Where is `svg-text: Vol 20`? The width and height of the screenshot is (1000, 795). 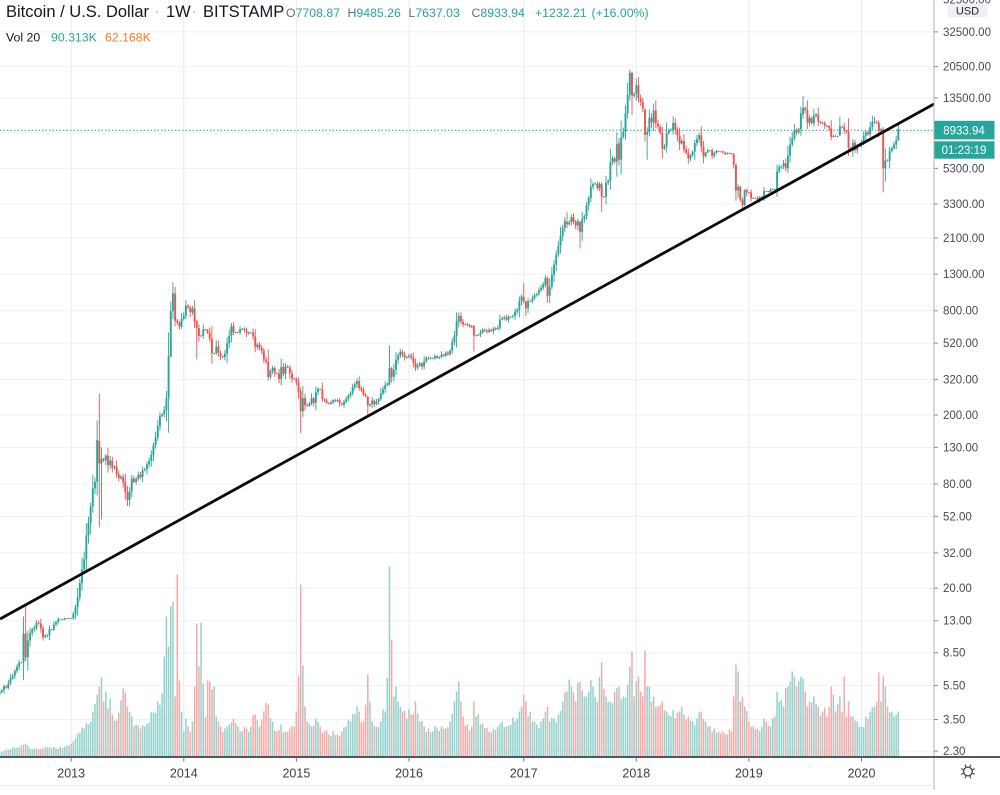 svg-text: Vol 20 is located at coordinates (23, 38).